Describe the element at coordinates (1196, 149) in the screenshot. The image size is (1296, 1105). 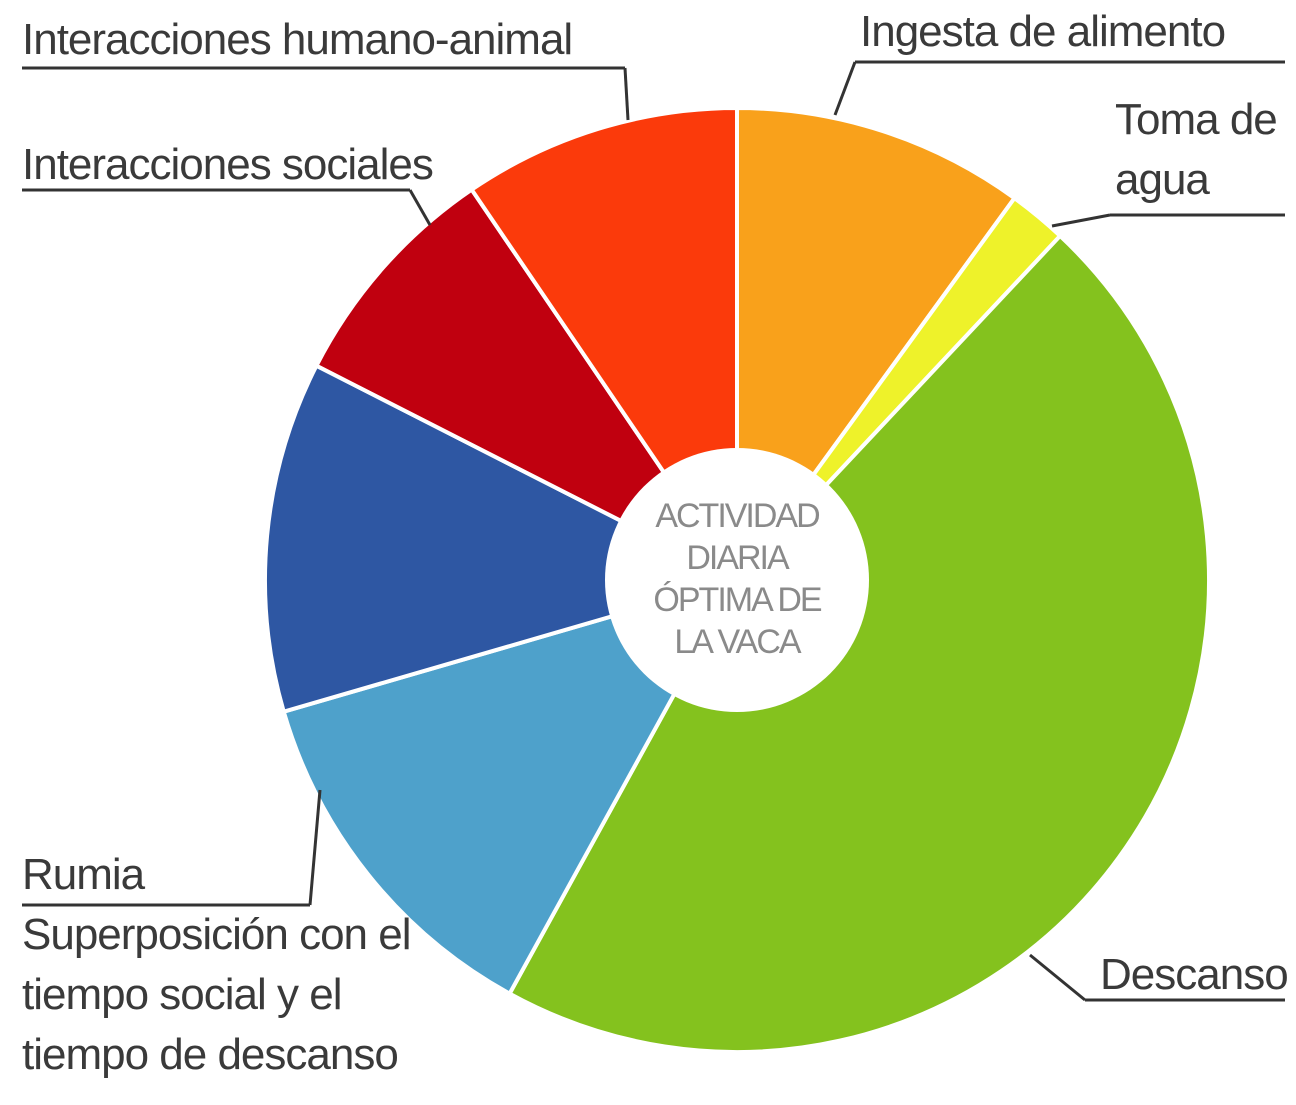
I see `legend-label: Toma de agua` at that location.